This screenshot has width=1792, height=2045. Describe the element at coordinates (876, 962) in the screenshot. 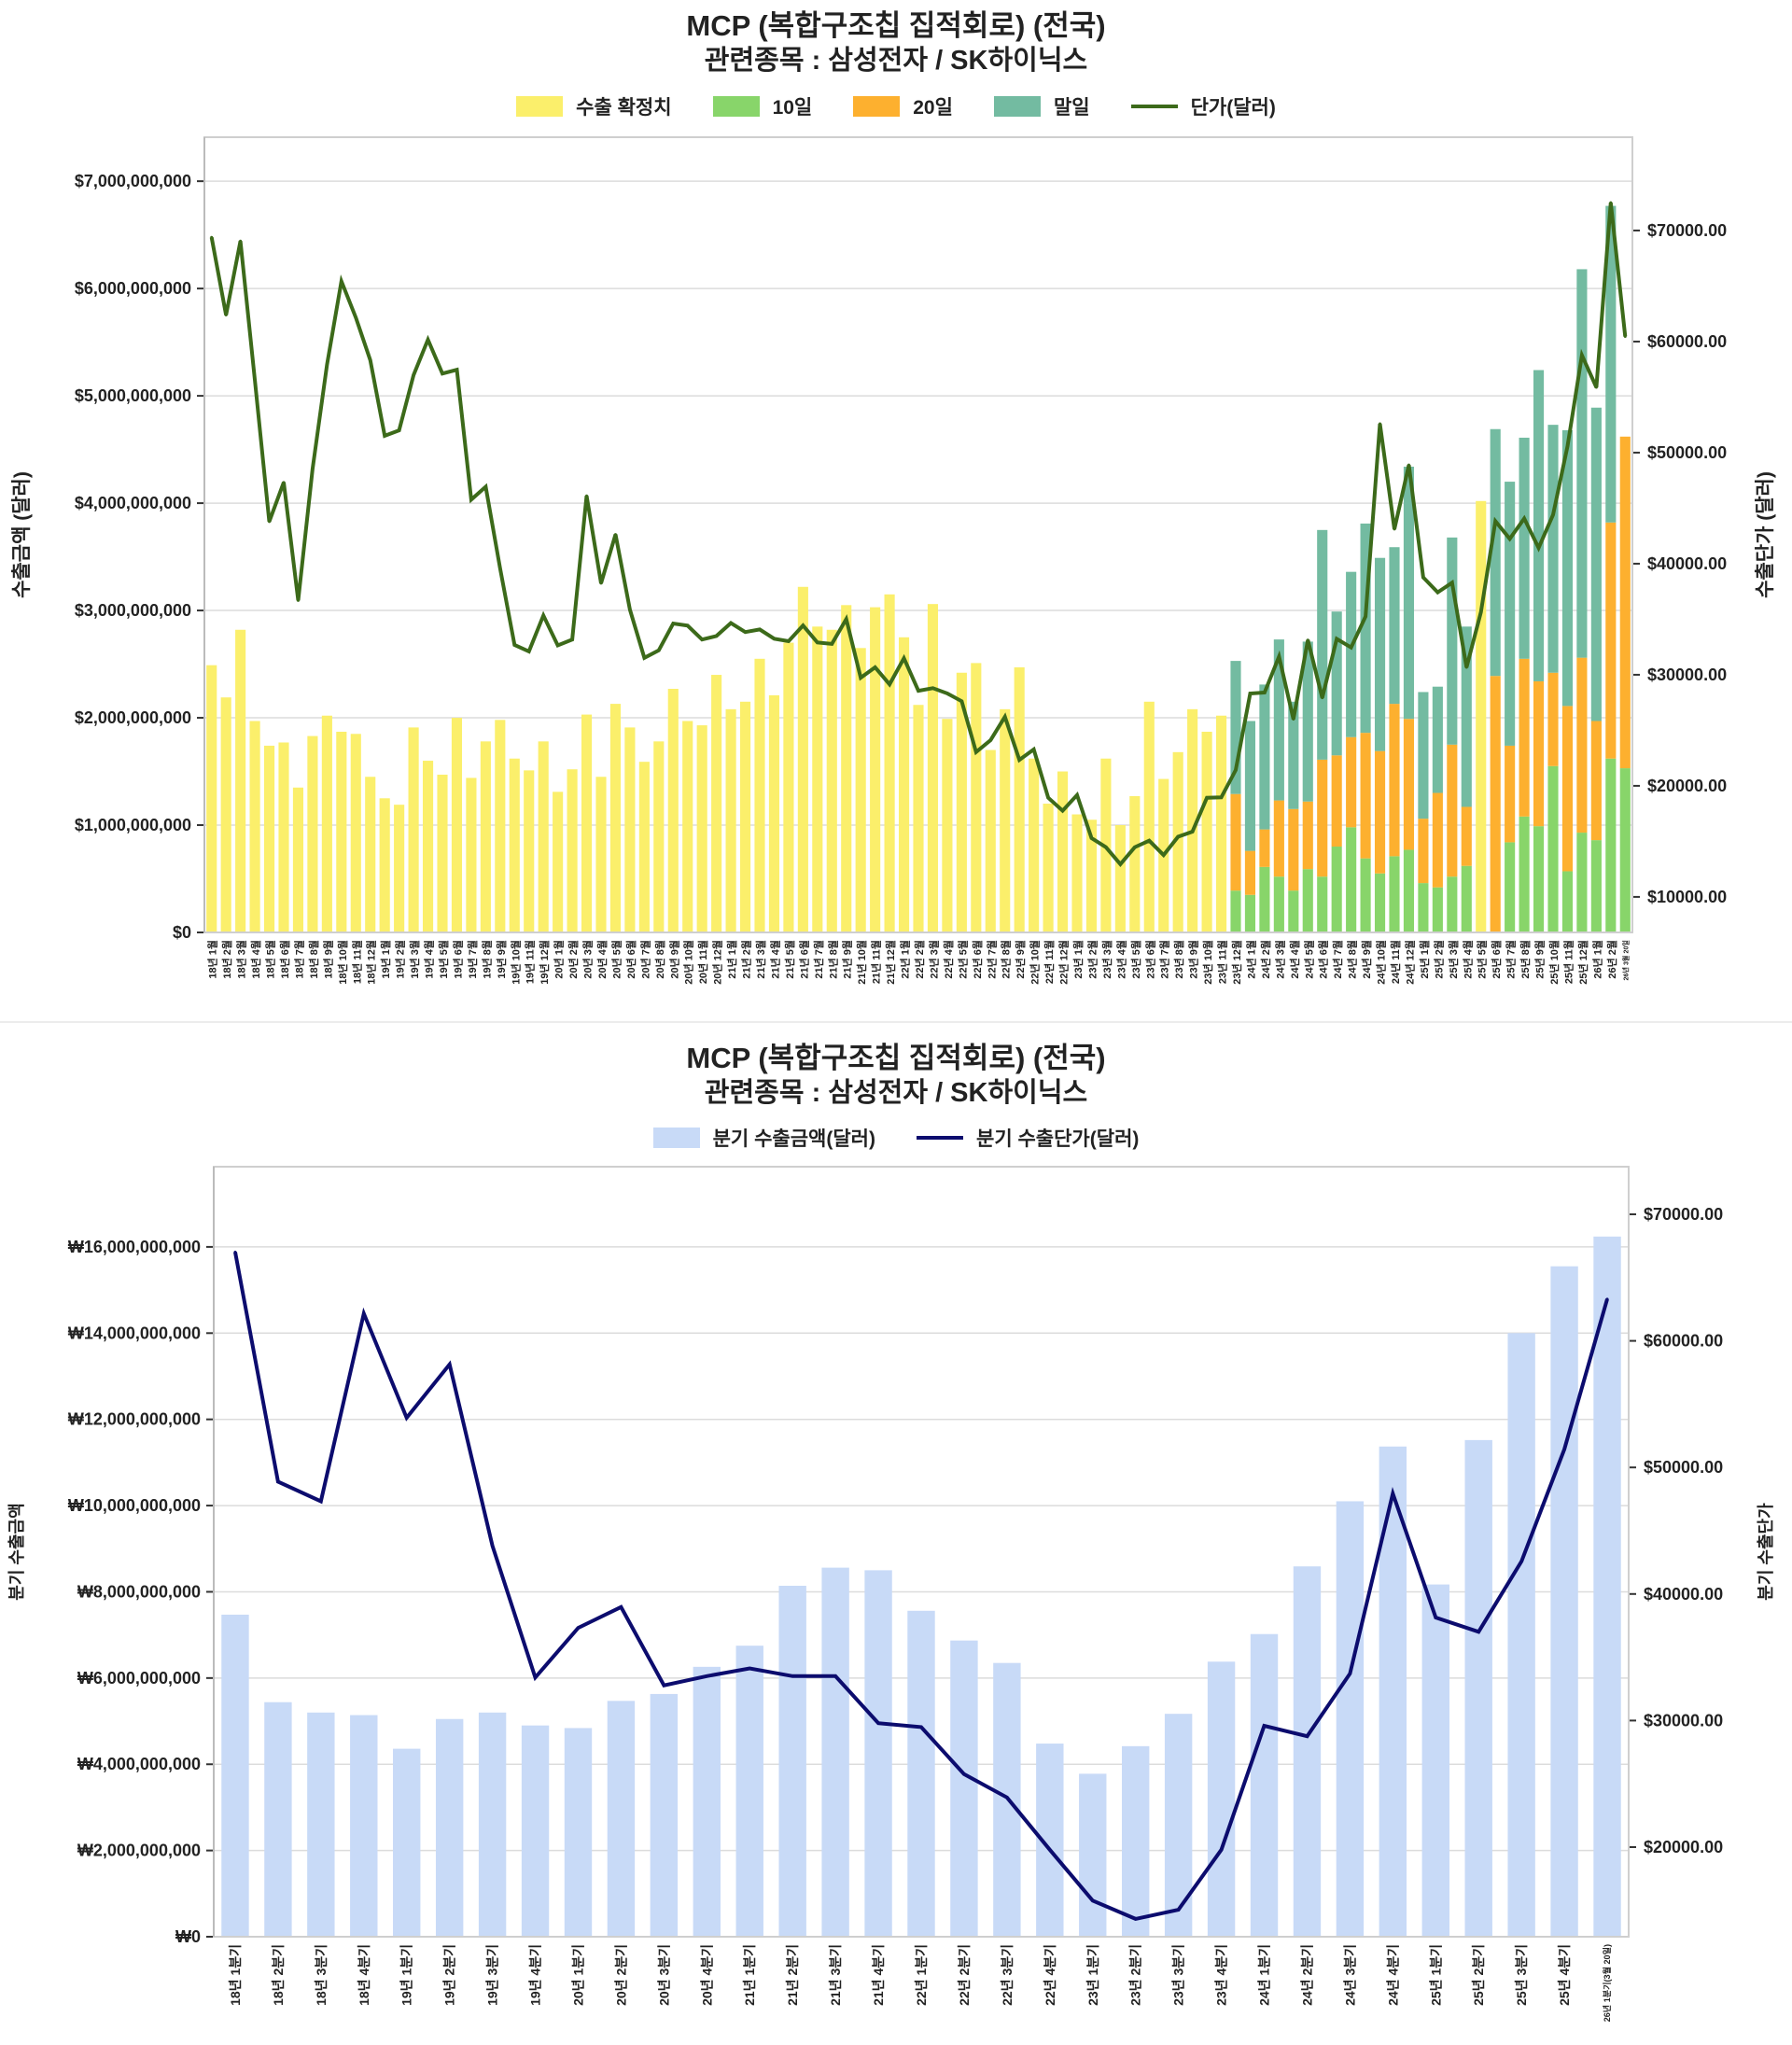

I see `x-tick-label: 21년 11월` at that location.